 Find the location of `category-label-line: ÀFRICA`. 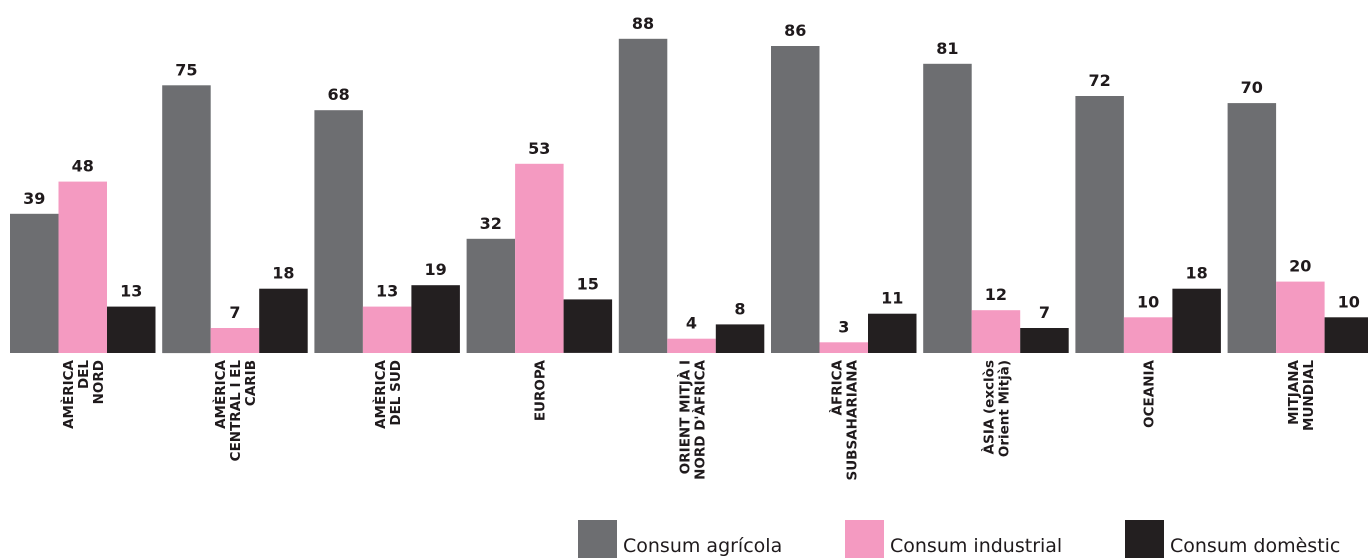

category-label-line: ÀFRICA is located at coordinates (837, 387).